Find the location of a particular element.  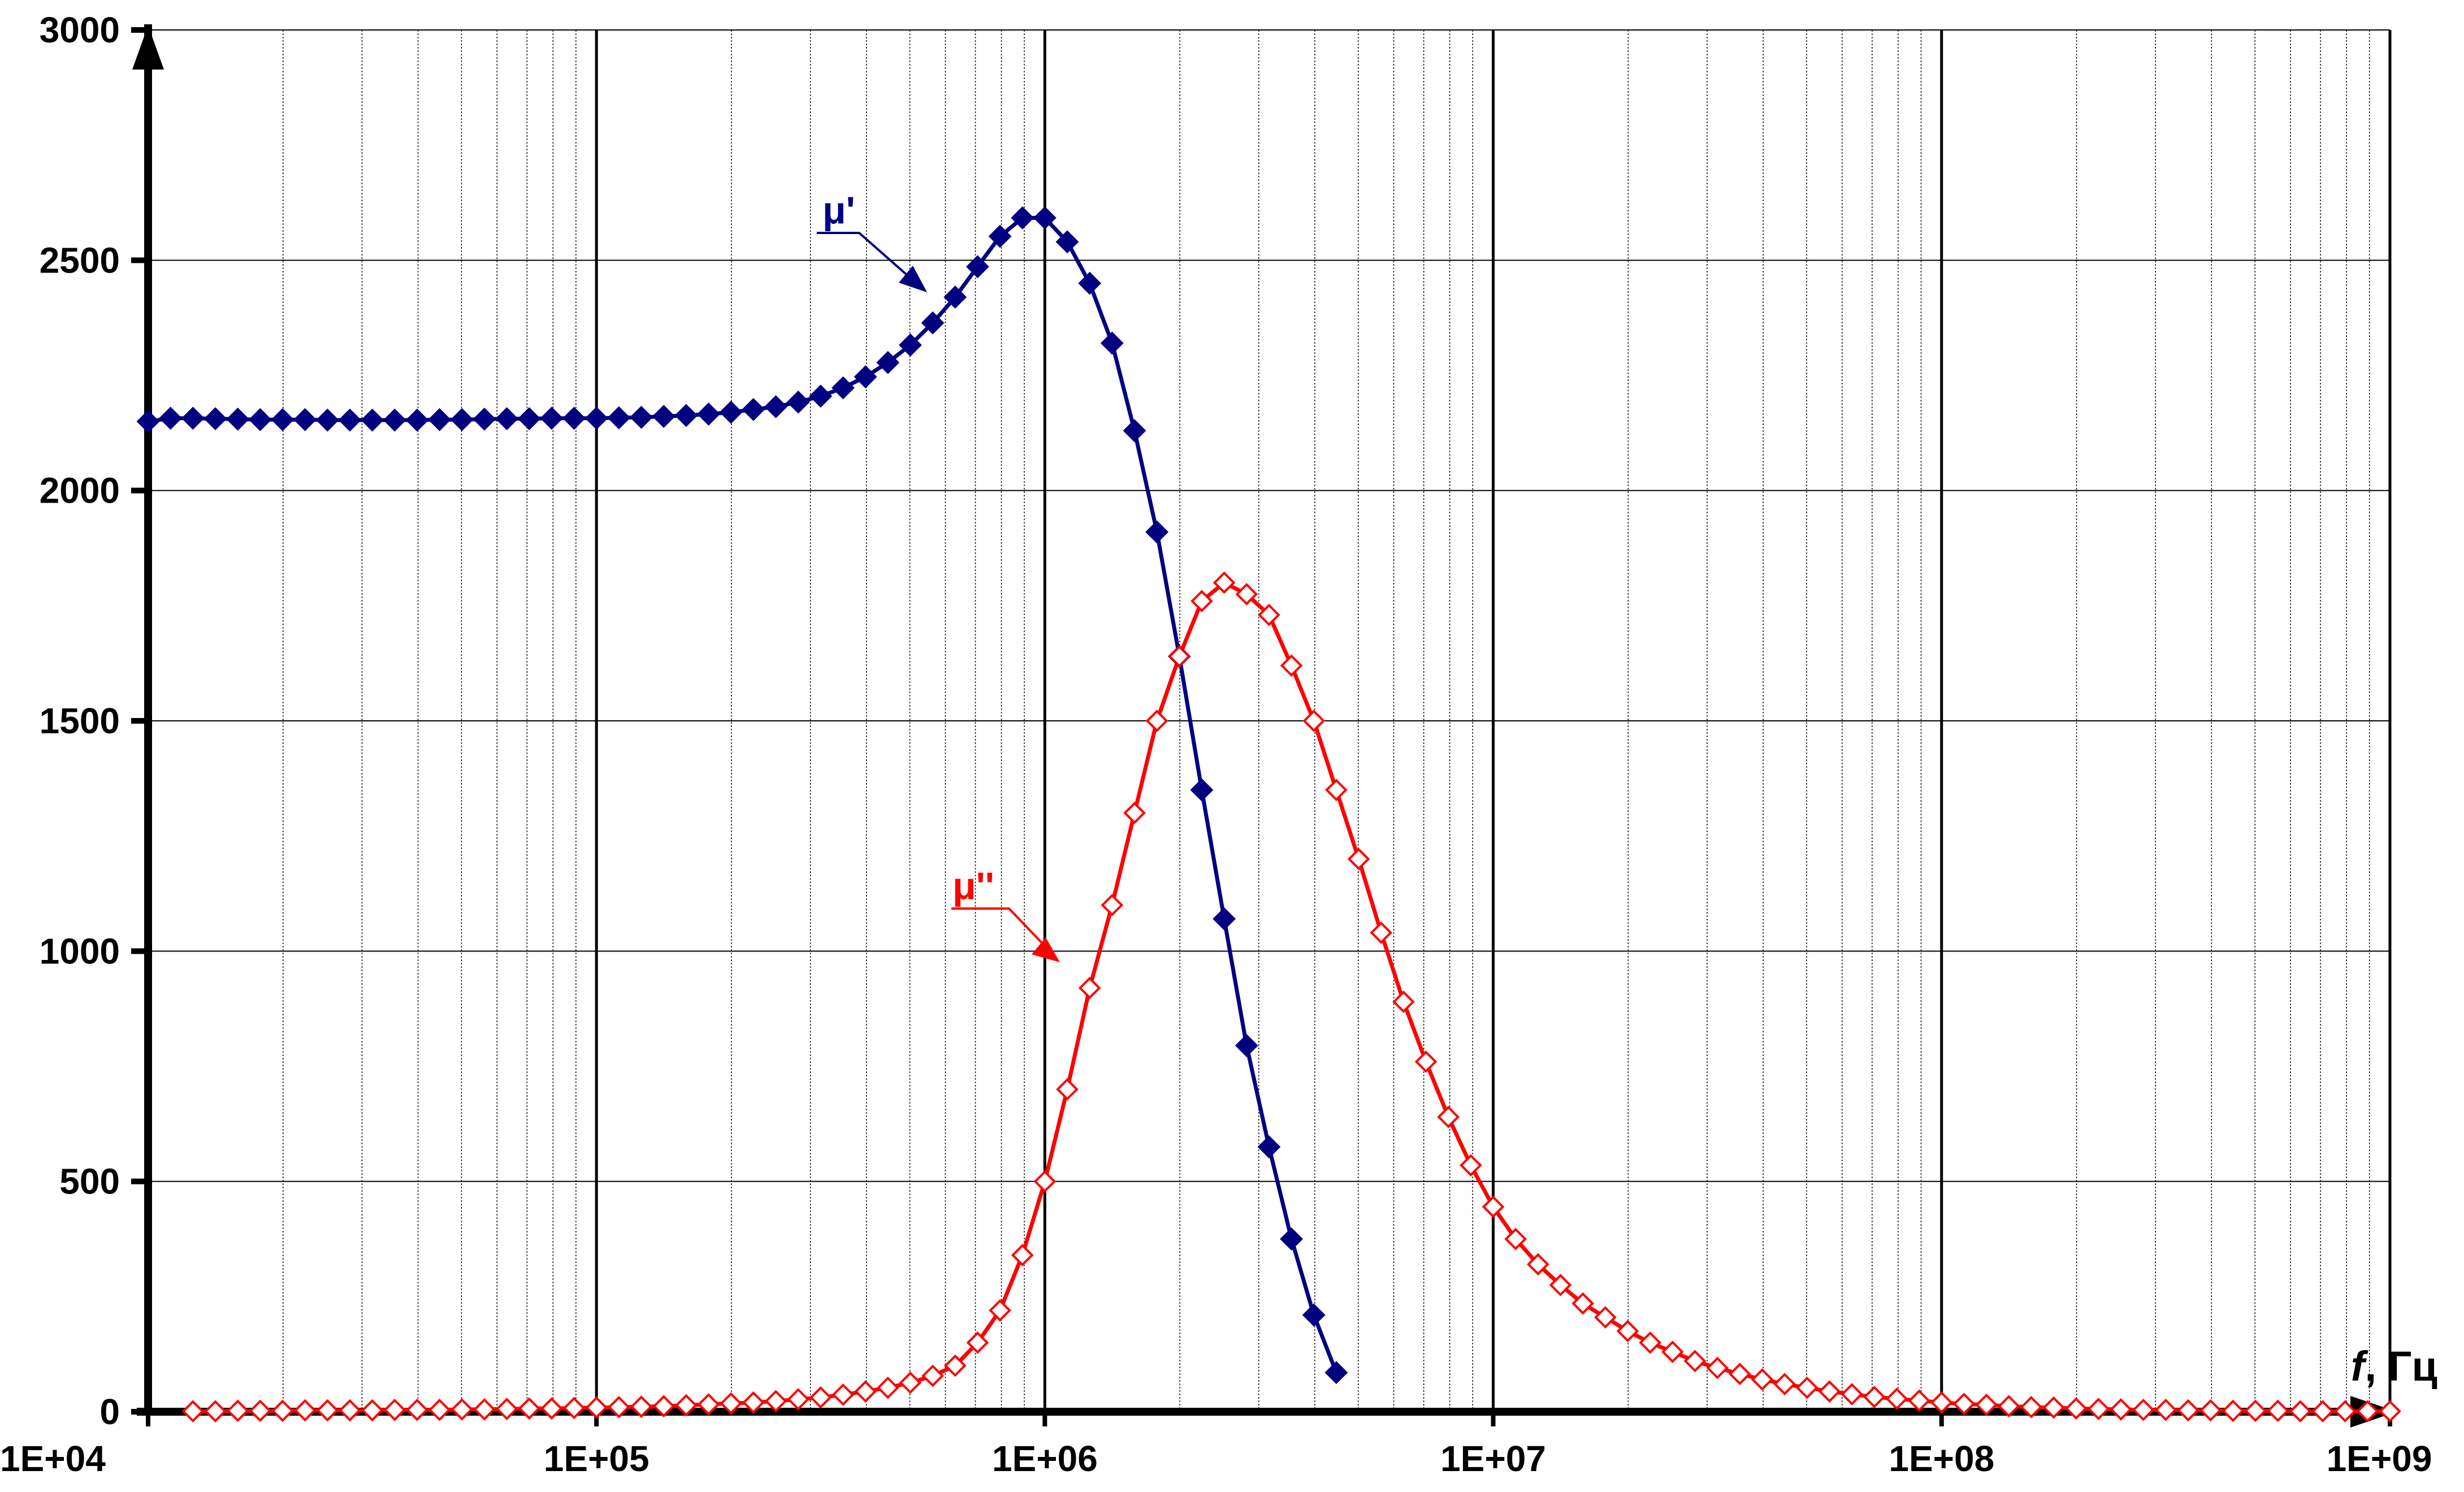

x-axis-title: f, Гц is located at coordinates (2394, 1366).